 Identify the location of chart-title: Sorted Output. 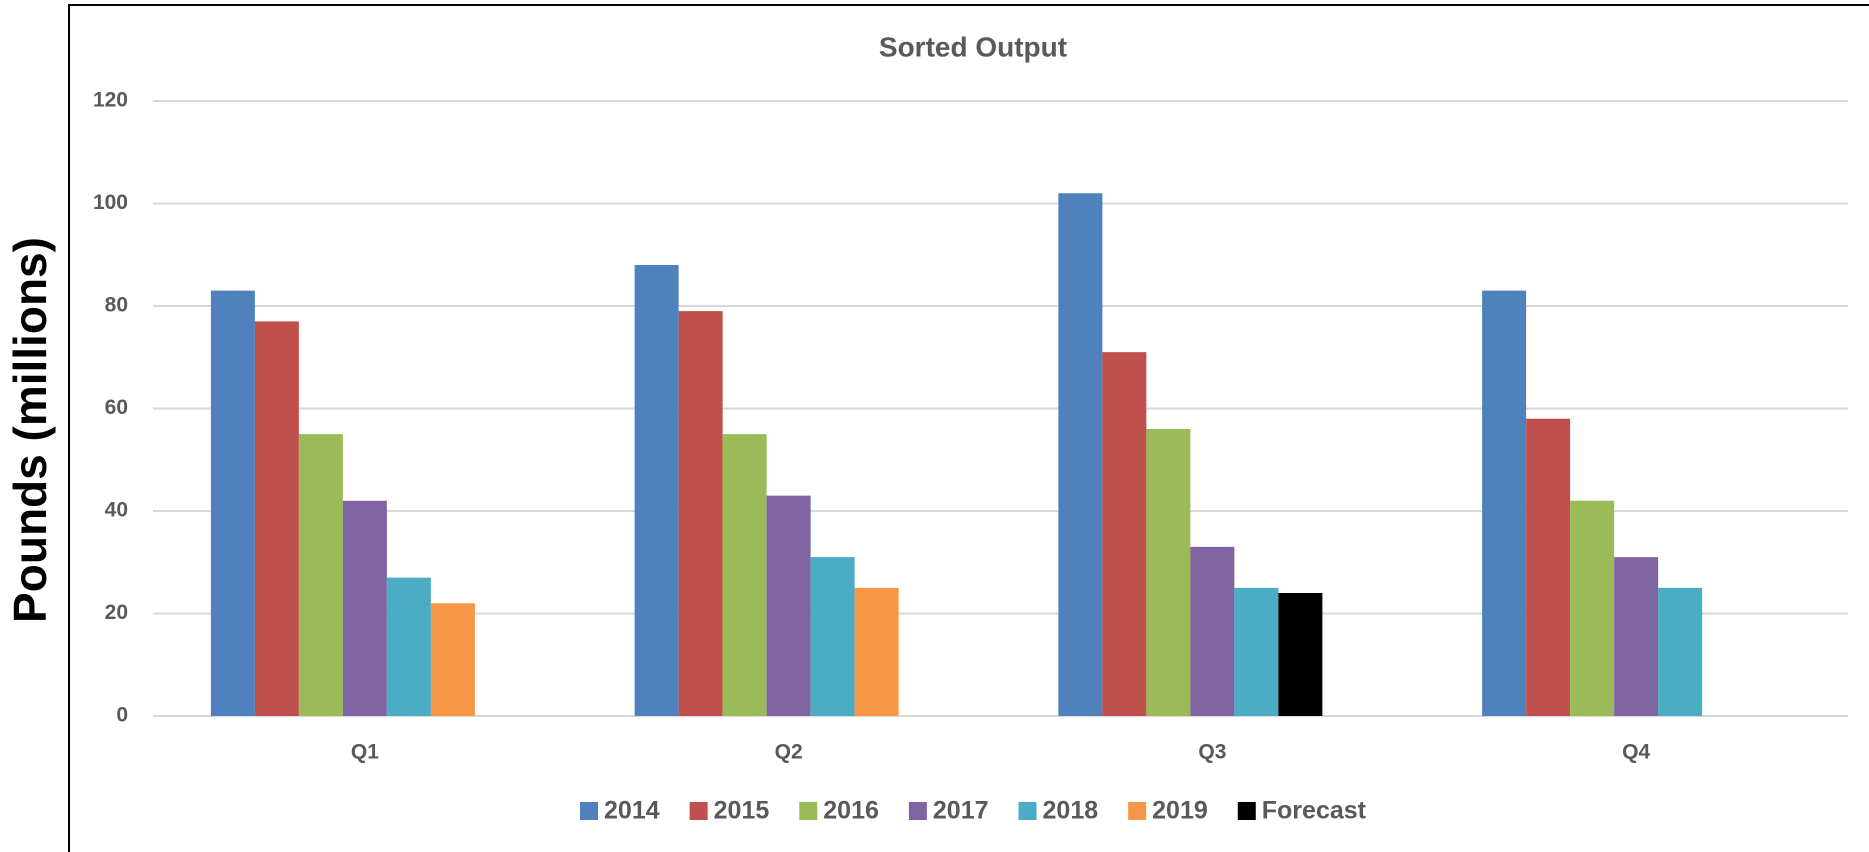
(973, 46).